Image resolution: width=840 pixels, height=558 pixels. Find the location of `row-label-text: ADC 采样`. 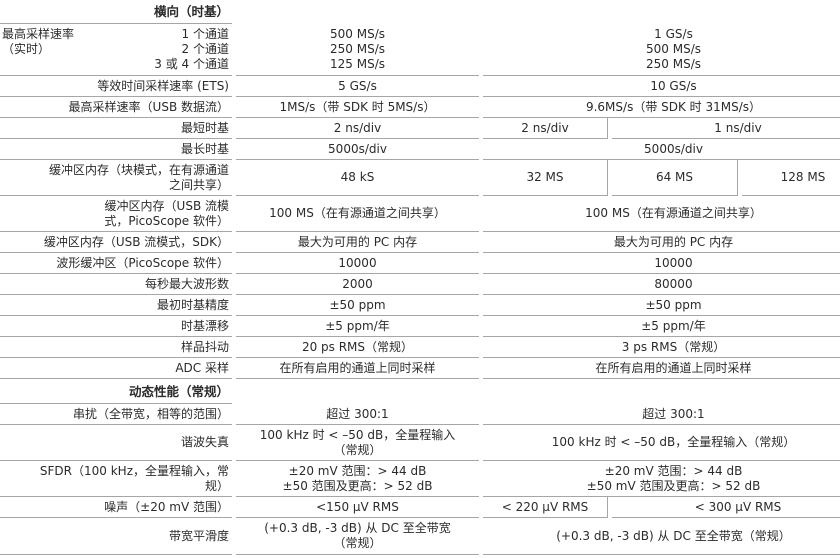

row-label-text: ADC 采样 is located at coordinates (202, 367).